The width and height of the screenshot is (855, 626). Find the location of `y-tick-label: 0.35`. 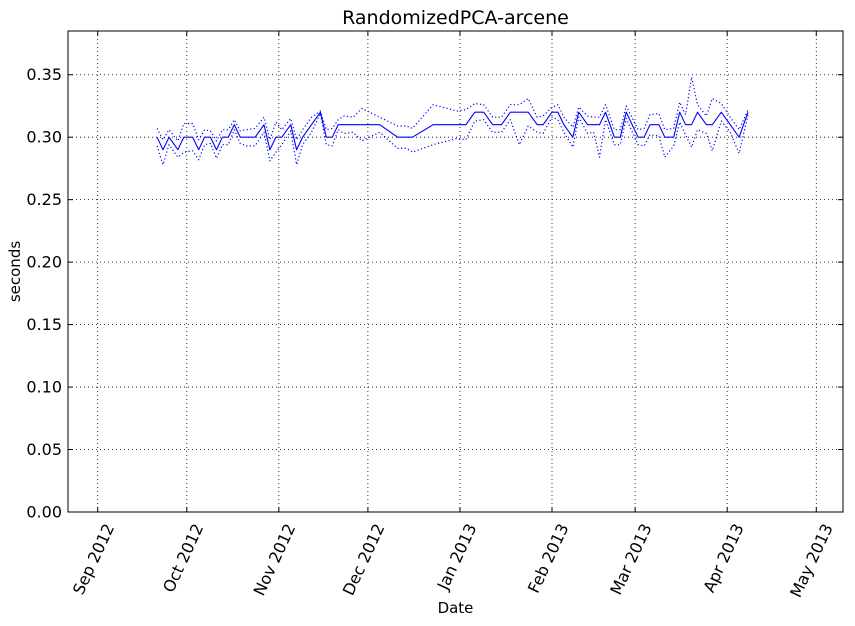

y-tick-label: 0.35 is located at coordinates (44, 74).